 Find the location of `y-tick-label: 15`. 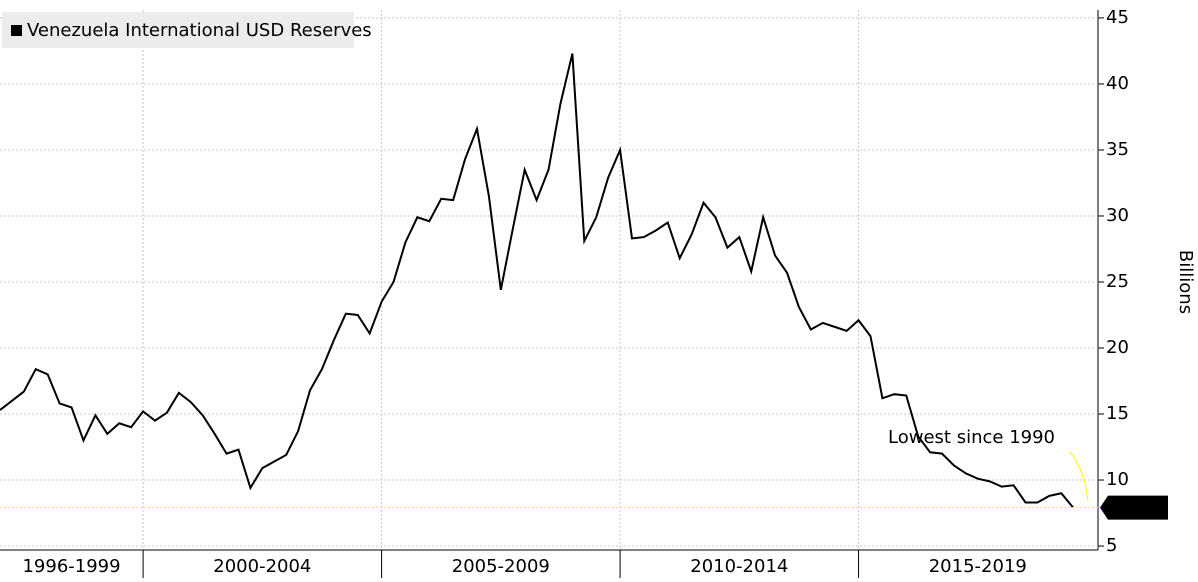

y-tick-label: 15 is located at coordinates (1117, 413).